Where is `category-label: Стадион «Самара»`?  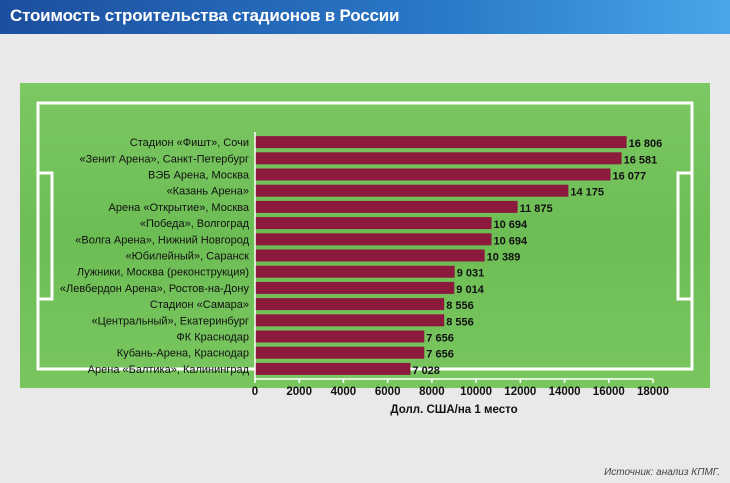
category-label: Стадион «Самара» is located at coordinates (199, 305).